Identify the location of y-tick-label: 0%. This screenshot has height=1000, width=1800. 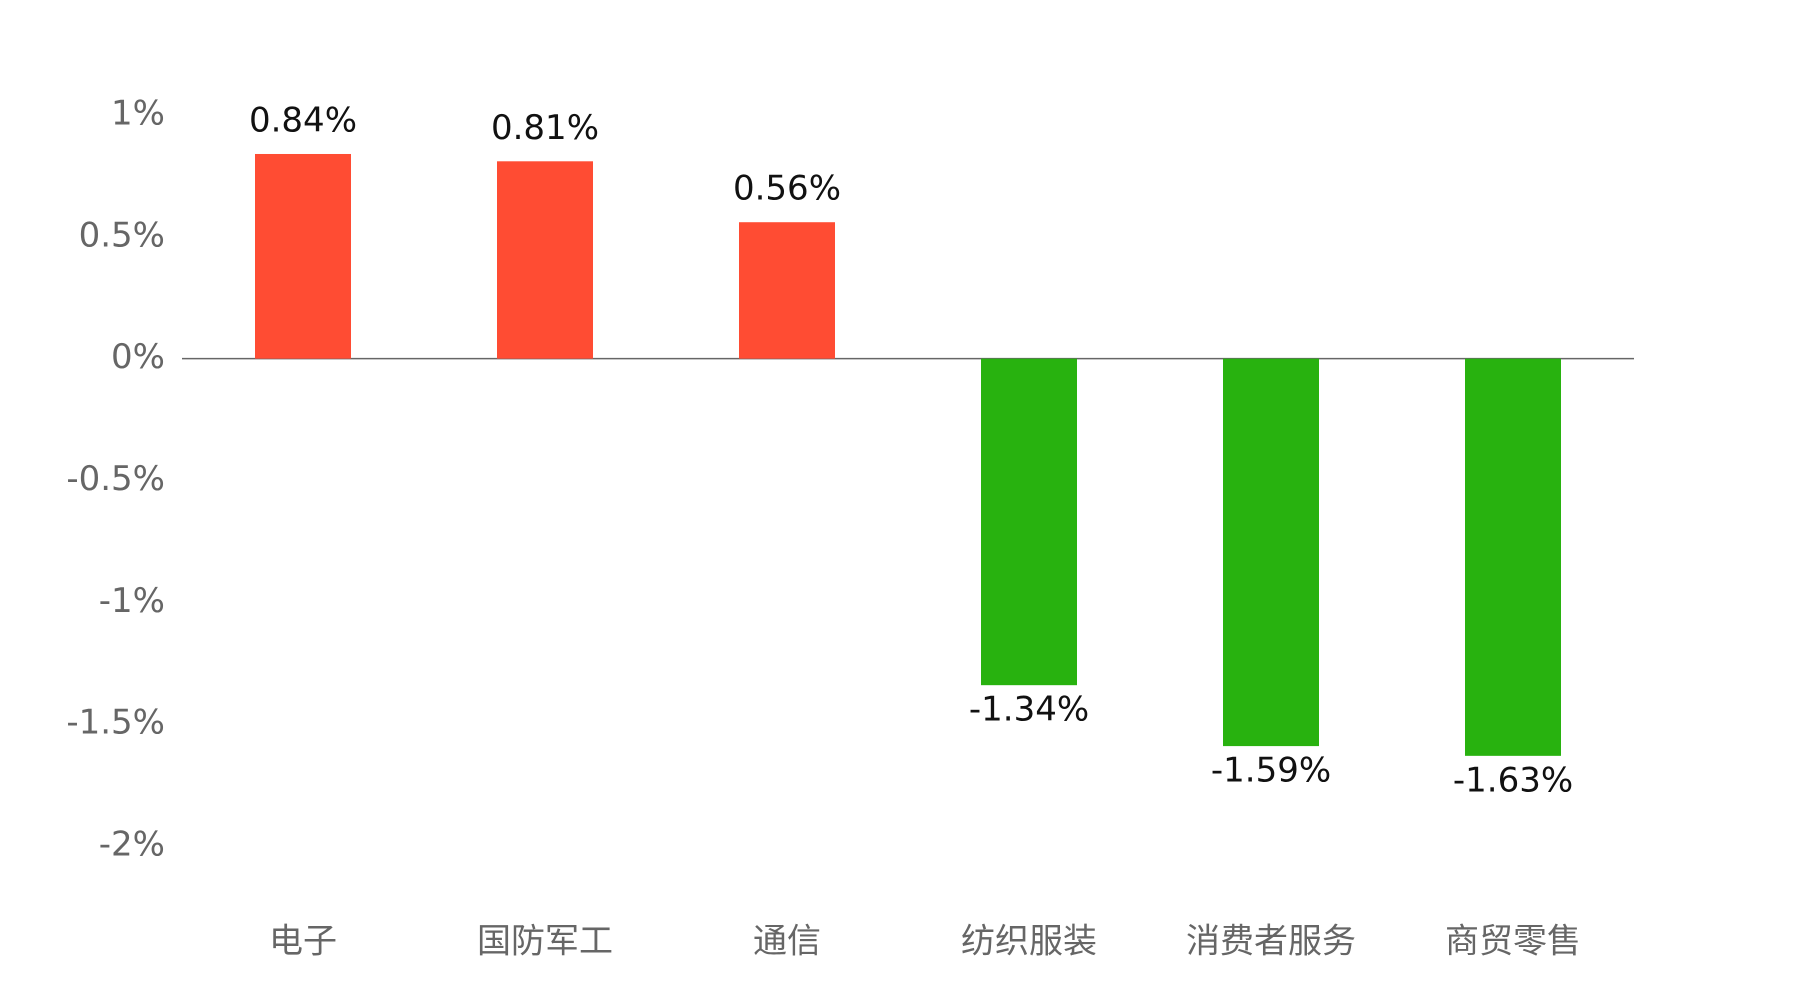
(138, 357).